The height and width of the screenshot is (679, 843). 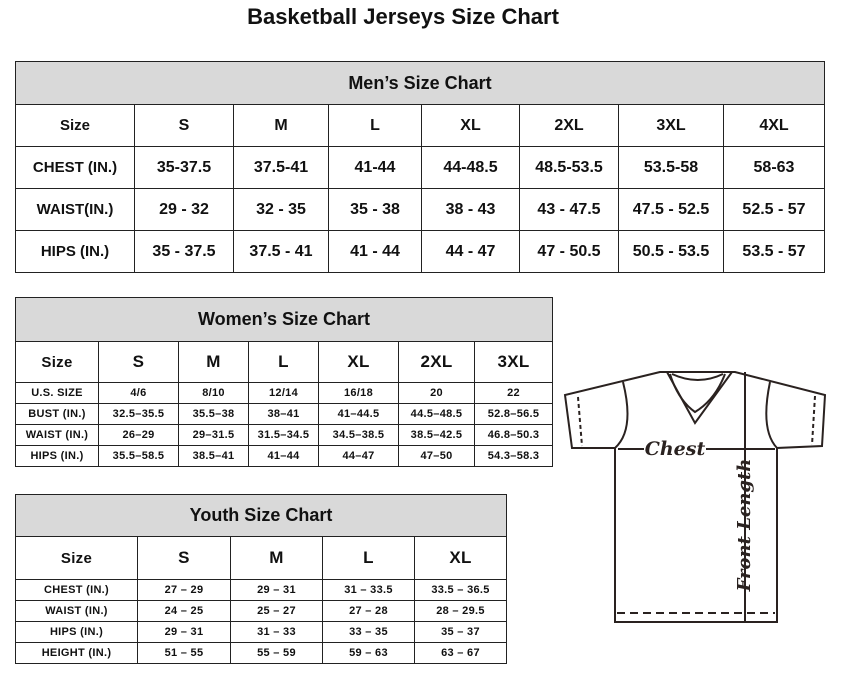 I want to click on collar-inner, so click(x=697, y=393).